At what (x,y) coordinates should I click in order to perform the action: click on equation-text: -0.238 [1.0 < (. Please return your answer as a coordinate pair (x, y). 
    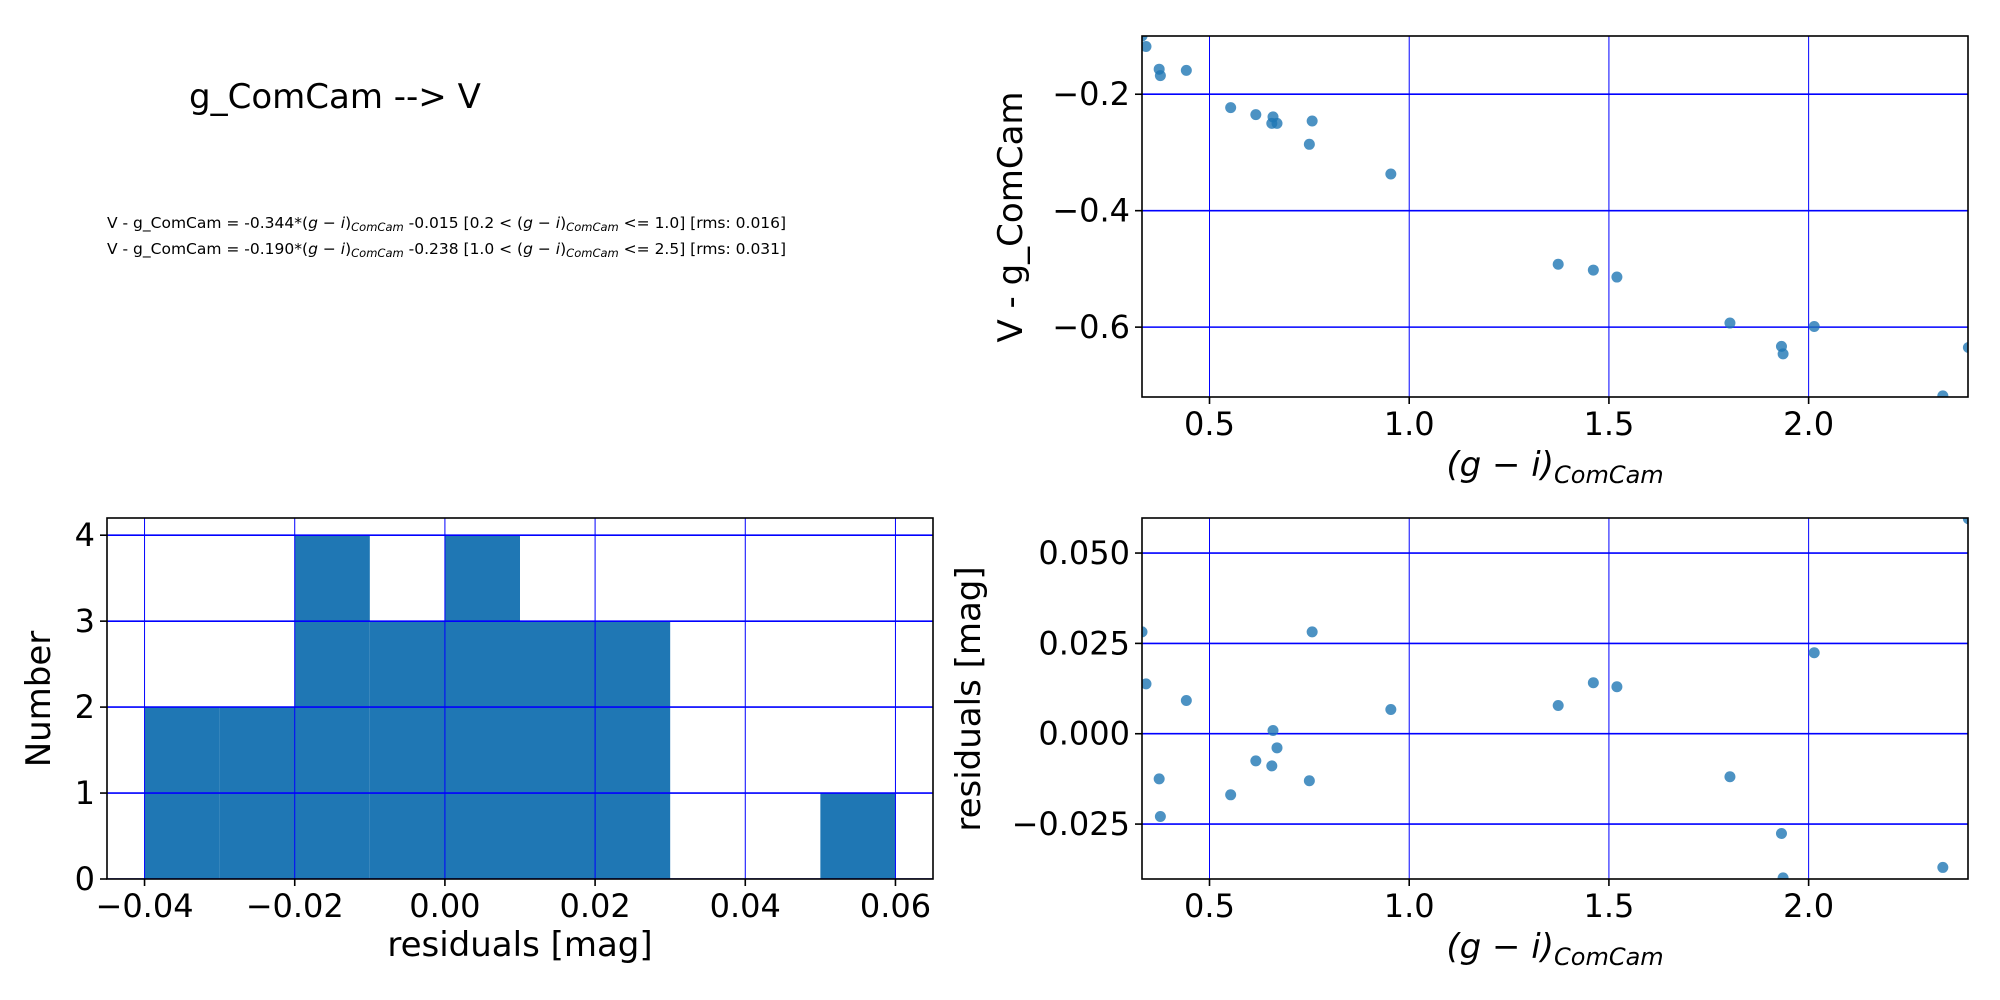
    Looking at the image, I should click on (463, 249).